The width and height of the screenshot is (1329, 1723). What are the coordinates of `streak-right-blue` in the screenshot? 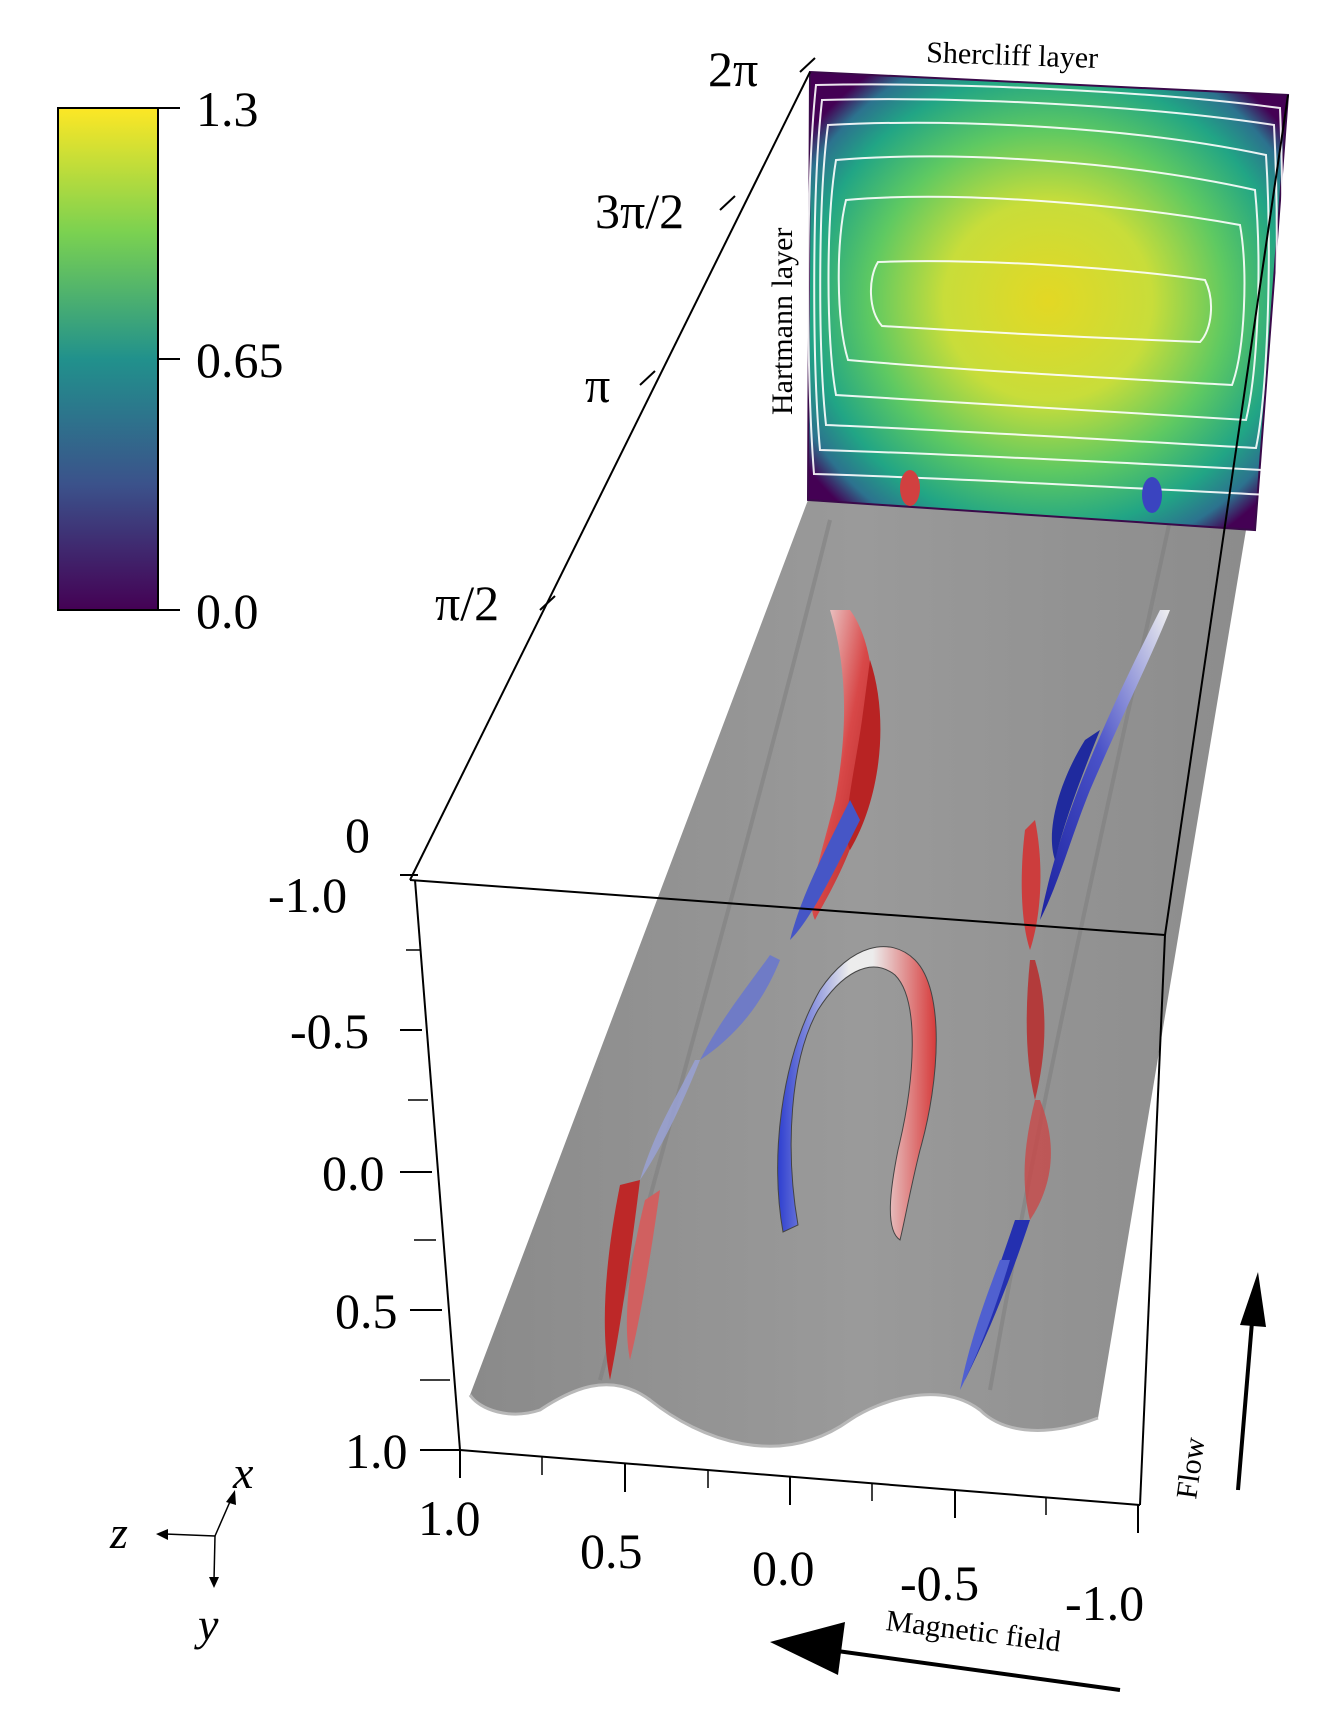 It's located at (1105, 765).